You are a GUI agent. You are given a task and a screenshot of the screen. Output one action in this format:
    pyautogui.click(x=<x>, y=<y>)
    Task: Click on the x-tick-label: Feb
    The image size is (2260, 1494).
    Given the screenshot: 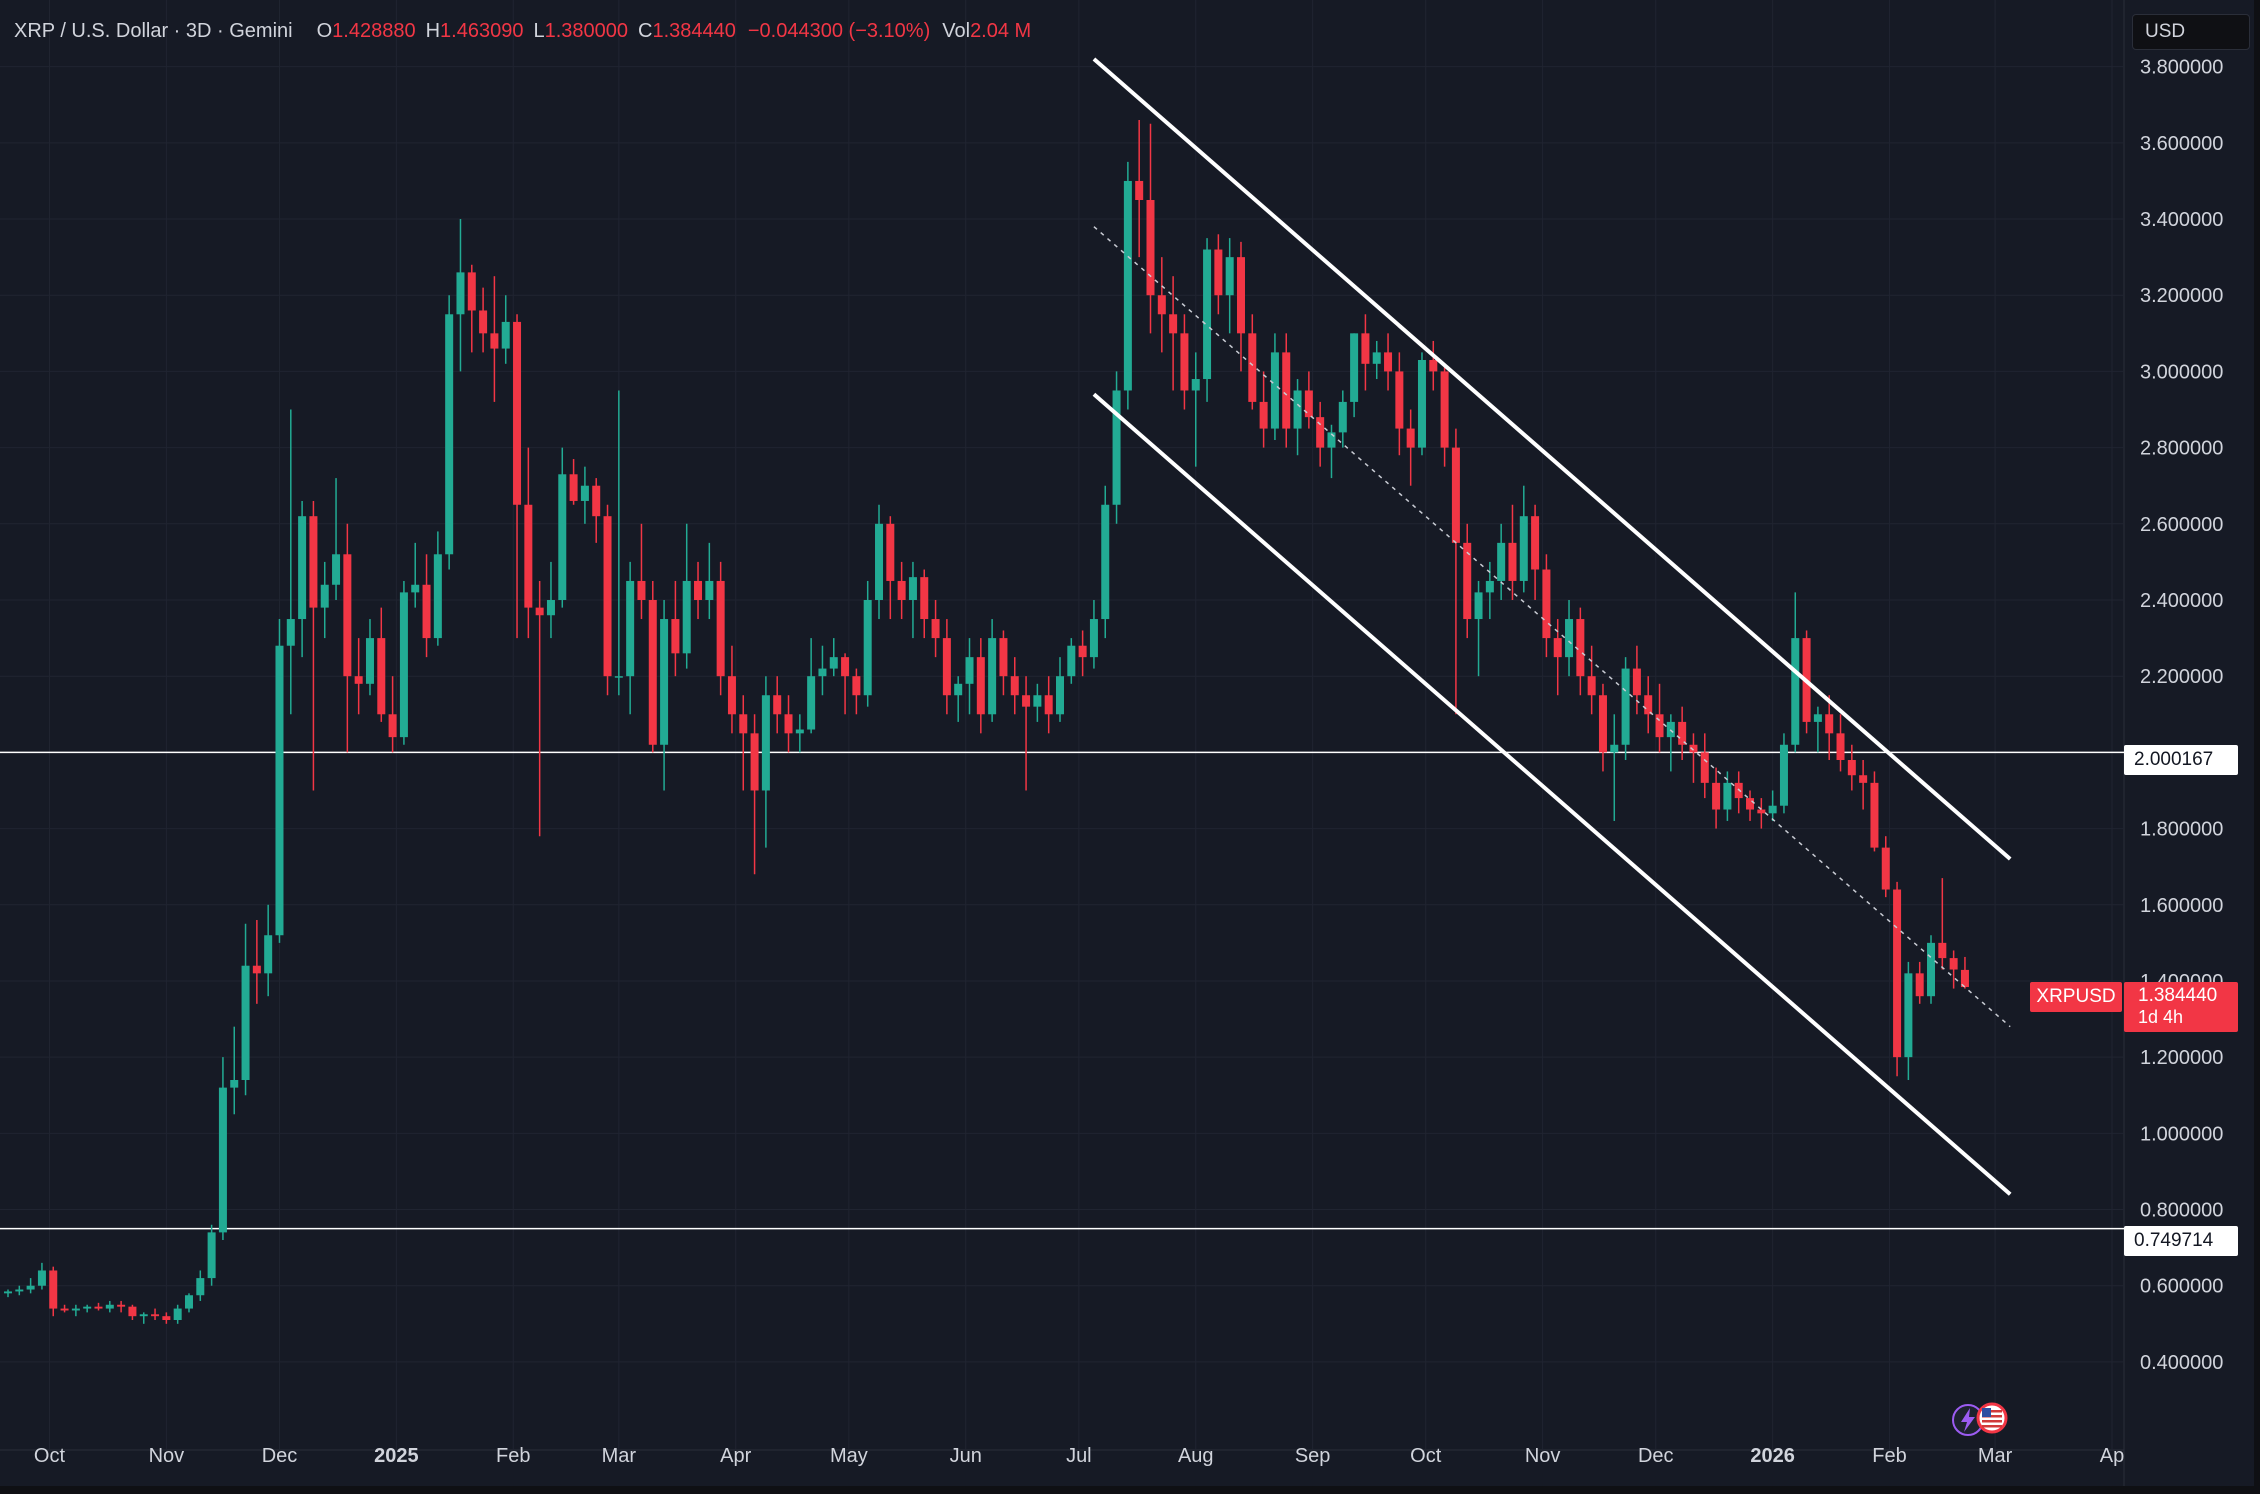 What is the action you would take?
    pyautogui.click(x=513, y=1456)
    